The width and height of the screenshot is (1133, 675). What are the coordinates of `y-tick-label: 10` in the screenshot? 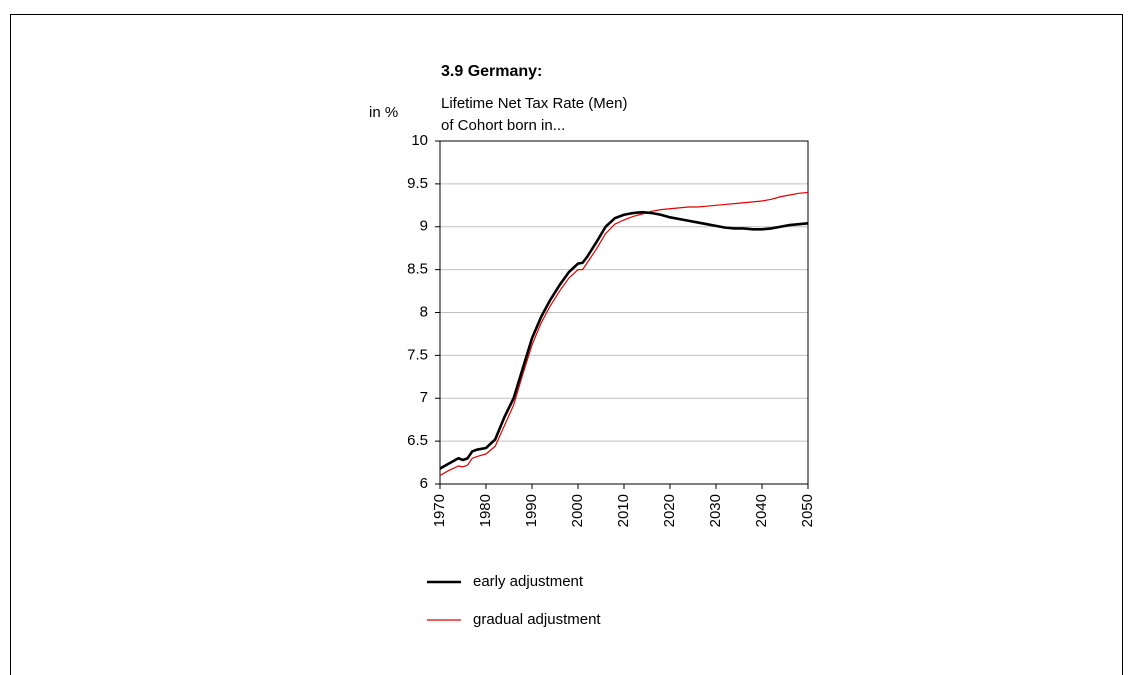 It's located at (419, 140).